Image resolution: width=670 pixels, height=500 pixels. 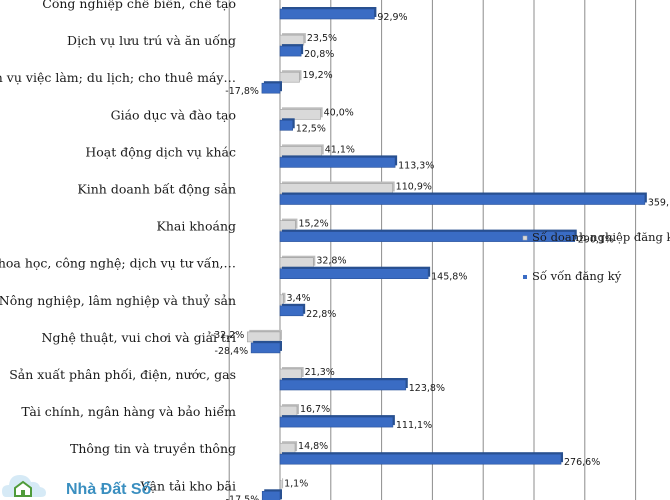 I want to click on category-label: Khai khoáng, so click(x=196, y=226).